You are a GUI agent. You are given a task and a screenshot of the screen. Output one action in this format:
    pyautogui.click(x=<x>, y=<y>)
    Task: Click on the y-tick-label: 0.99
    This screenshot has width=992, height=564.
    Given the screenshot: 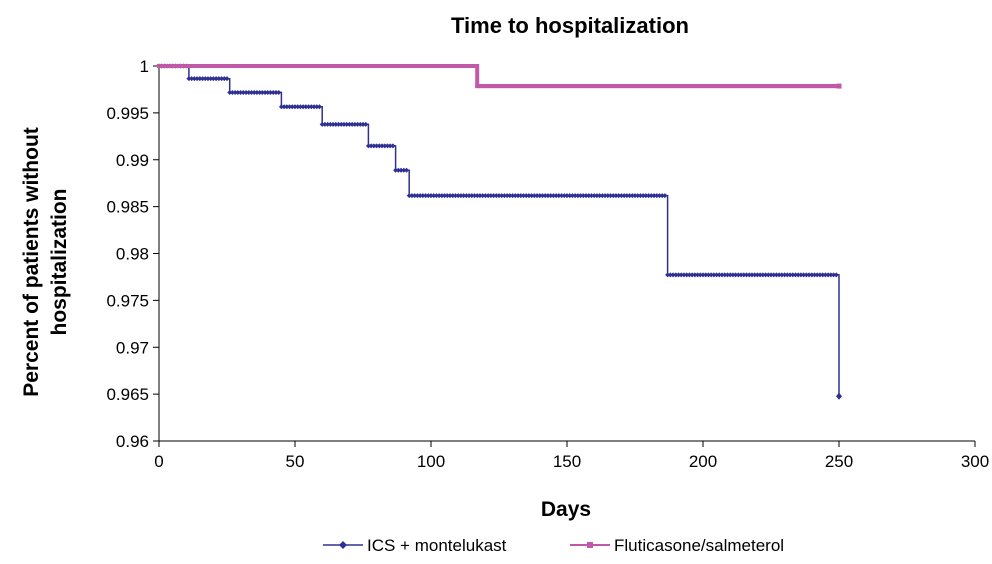 What is the action you would take?
    pyautogui.click(x=132, y=160)
    